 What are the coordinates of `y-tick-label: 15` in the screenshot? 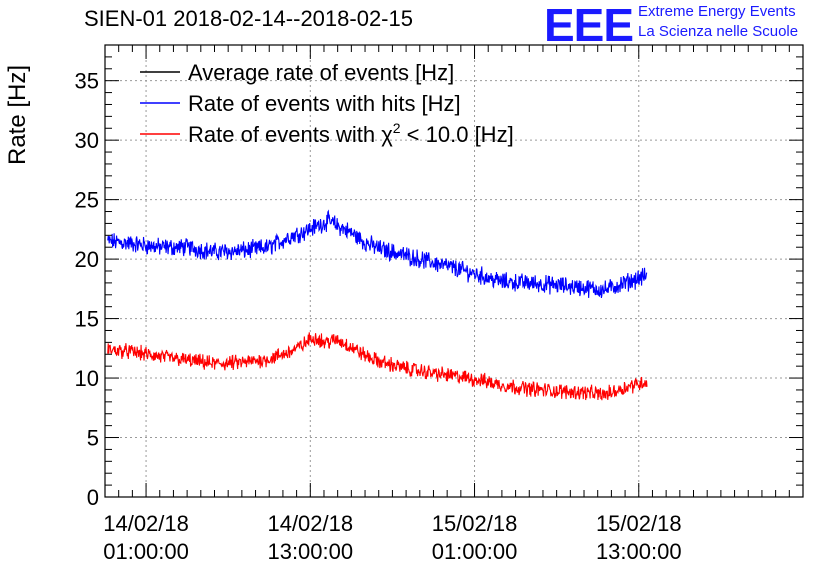 It's located at (87, 319).